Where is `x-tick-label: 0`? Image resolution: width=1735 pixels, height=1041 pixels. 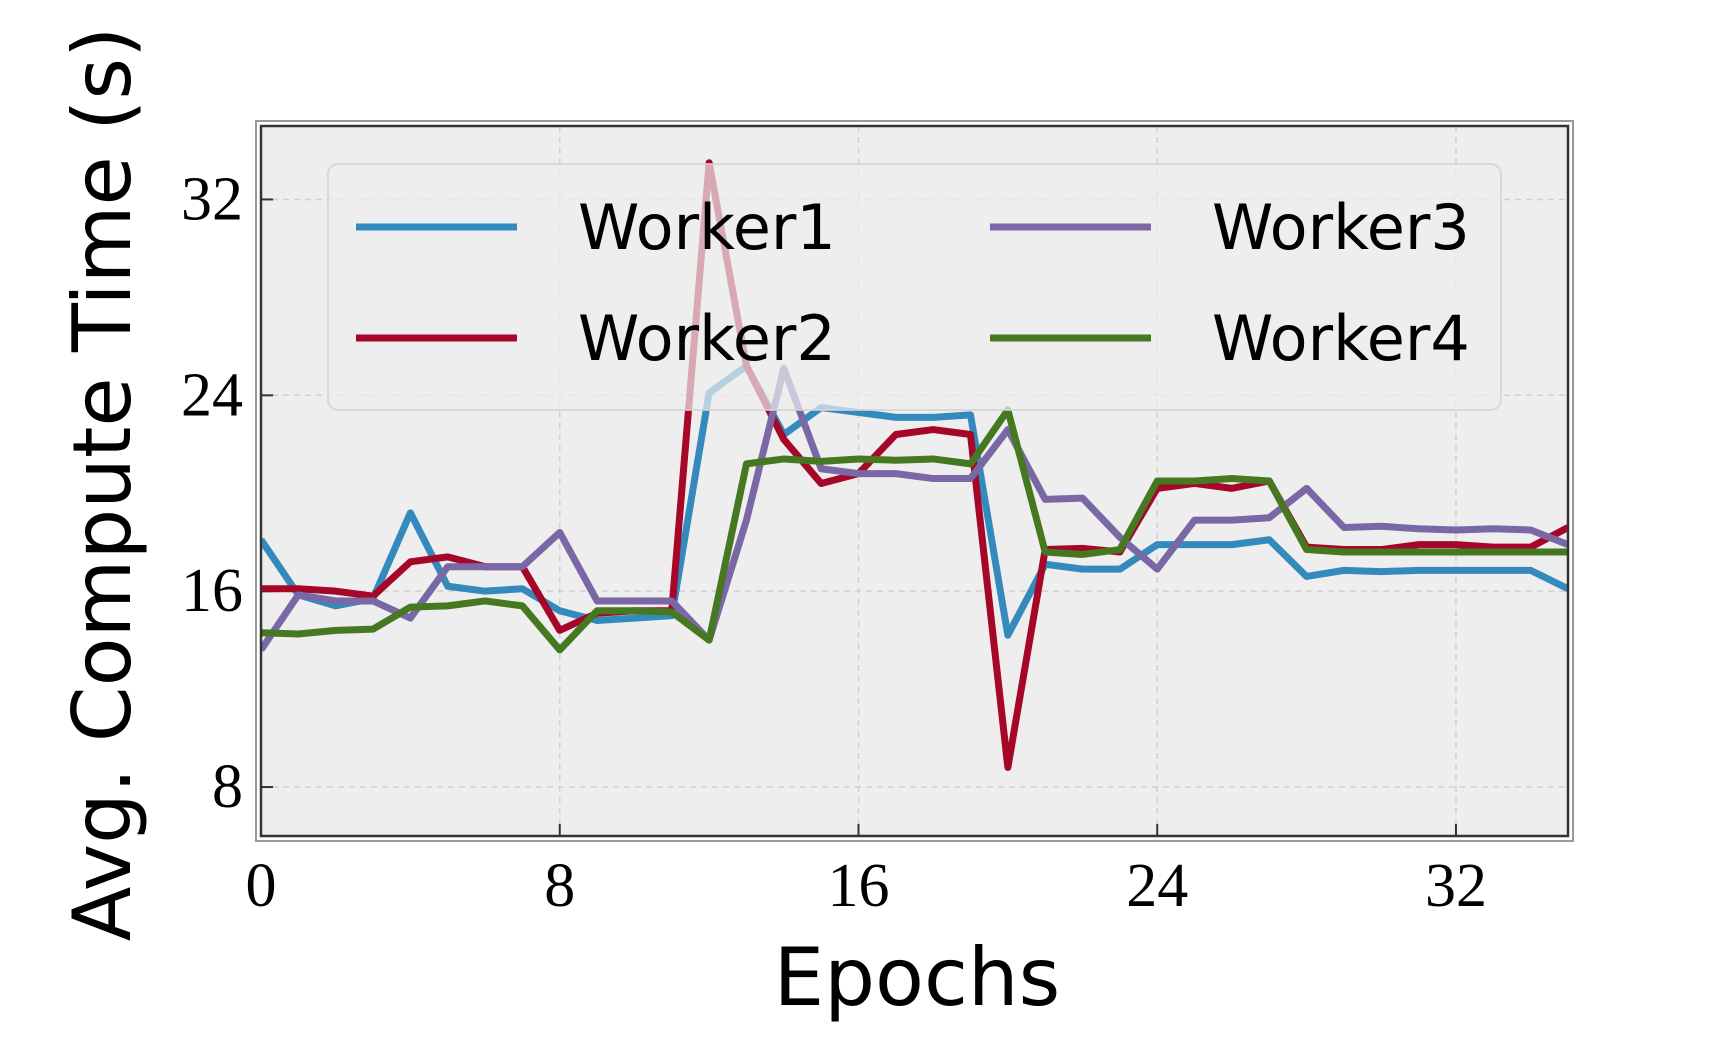 x-tick-label: 0 is located at coordinates (261, 886).